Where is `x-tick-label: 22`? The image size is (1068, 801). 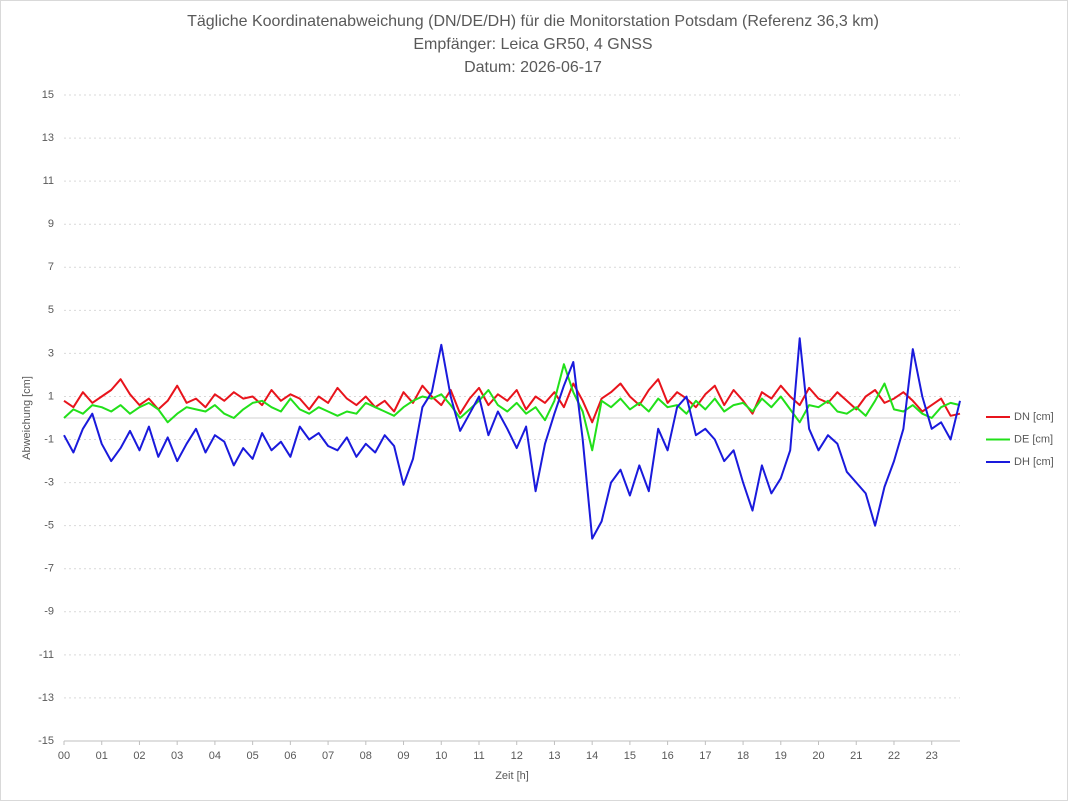 x-tick-label: 22 is located at coordinates (894, 756).